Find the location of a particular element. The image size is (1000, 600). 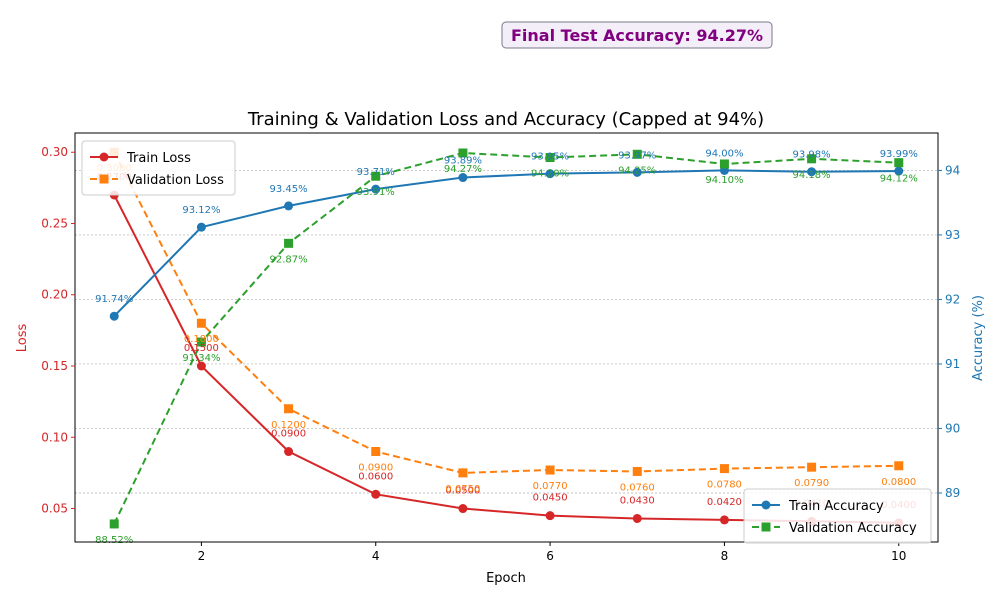

train-acc-data-label: 93.97% is located at coordinates (637, 155).